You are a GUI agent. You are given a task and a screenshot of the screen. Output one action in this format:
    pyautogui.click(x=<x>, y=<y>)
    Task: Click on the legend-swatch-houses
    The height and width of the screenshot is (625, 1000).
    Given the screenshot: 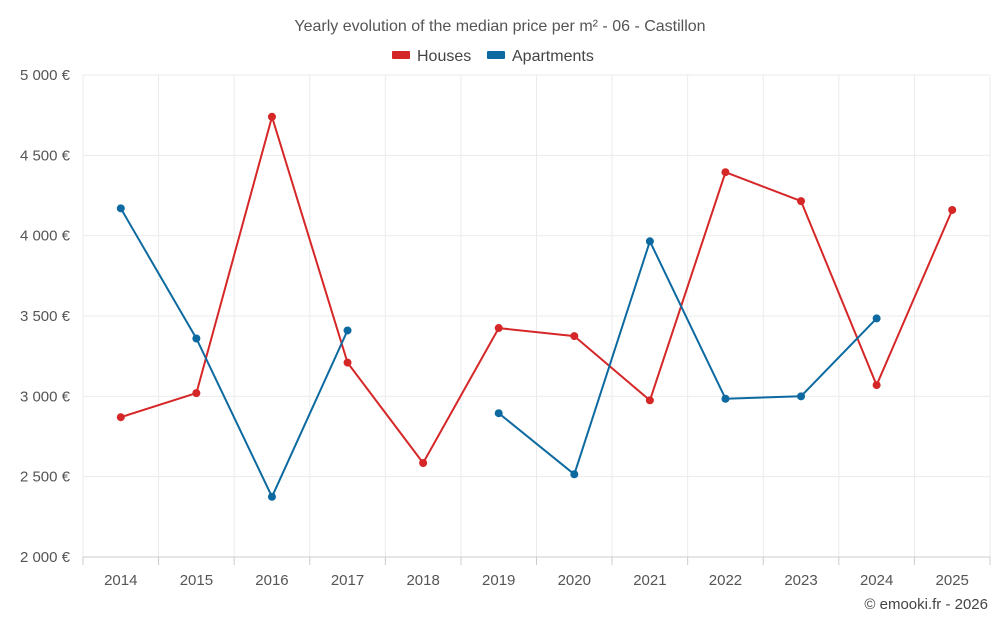 What is the action you would take?
    pyautogui.click(x=401, y=55)
    